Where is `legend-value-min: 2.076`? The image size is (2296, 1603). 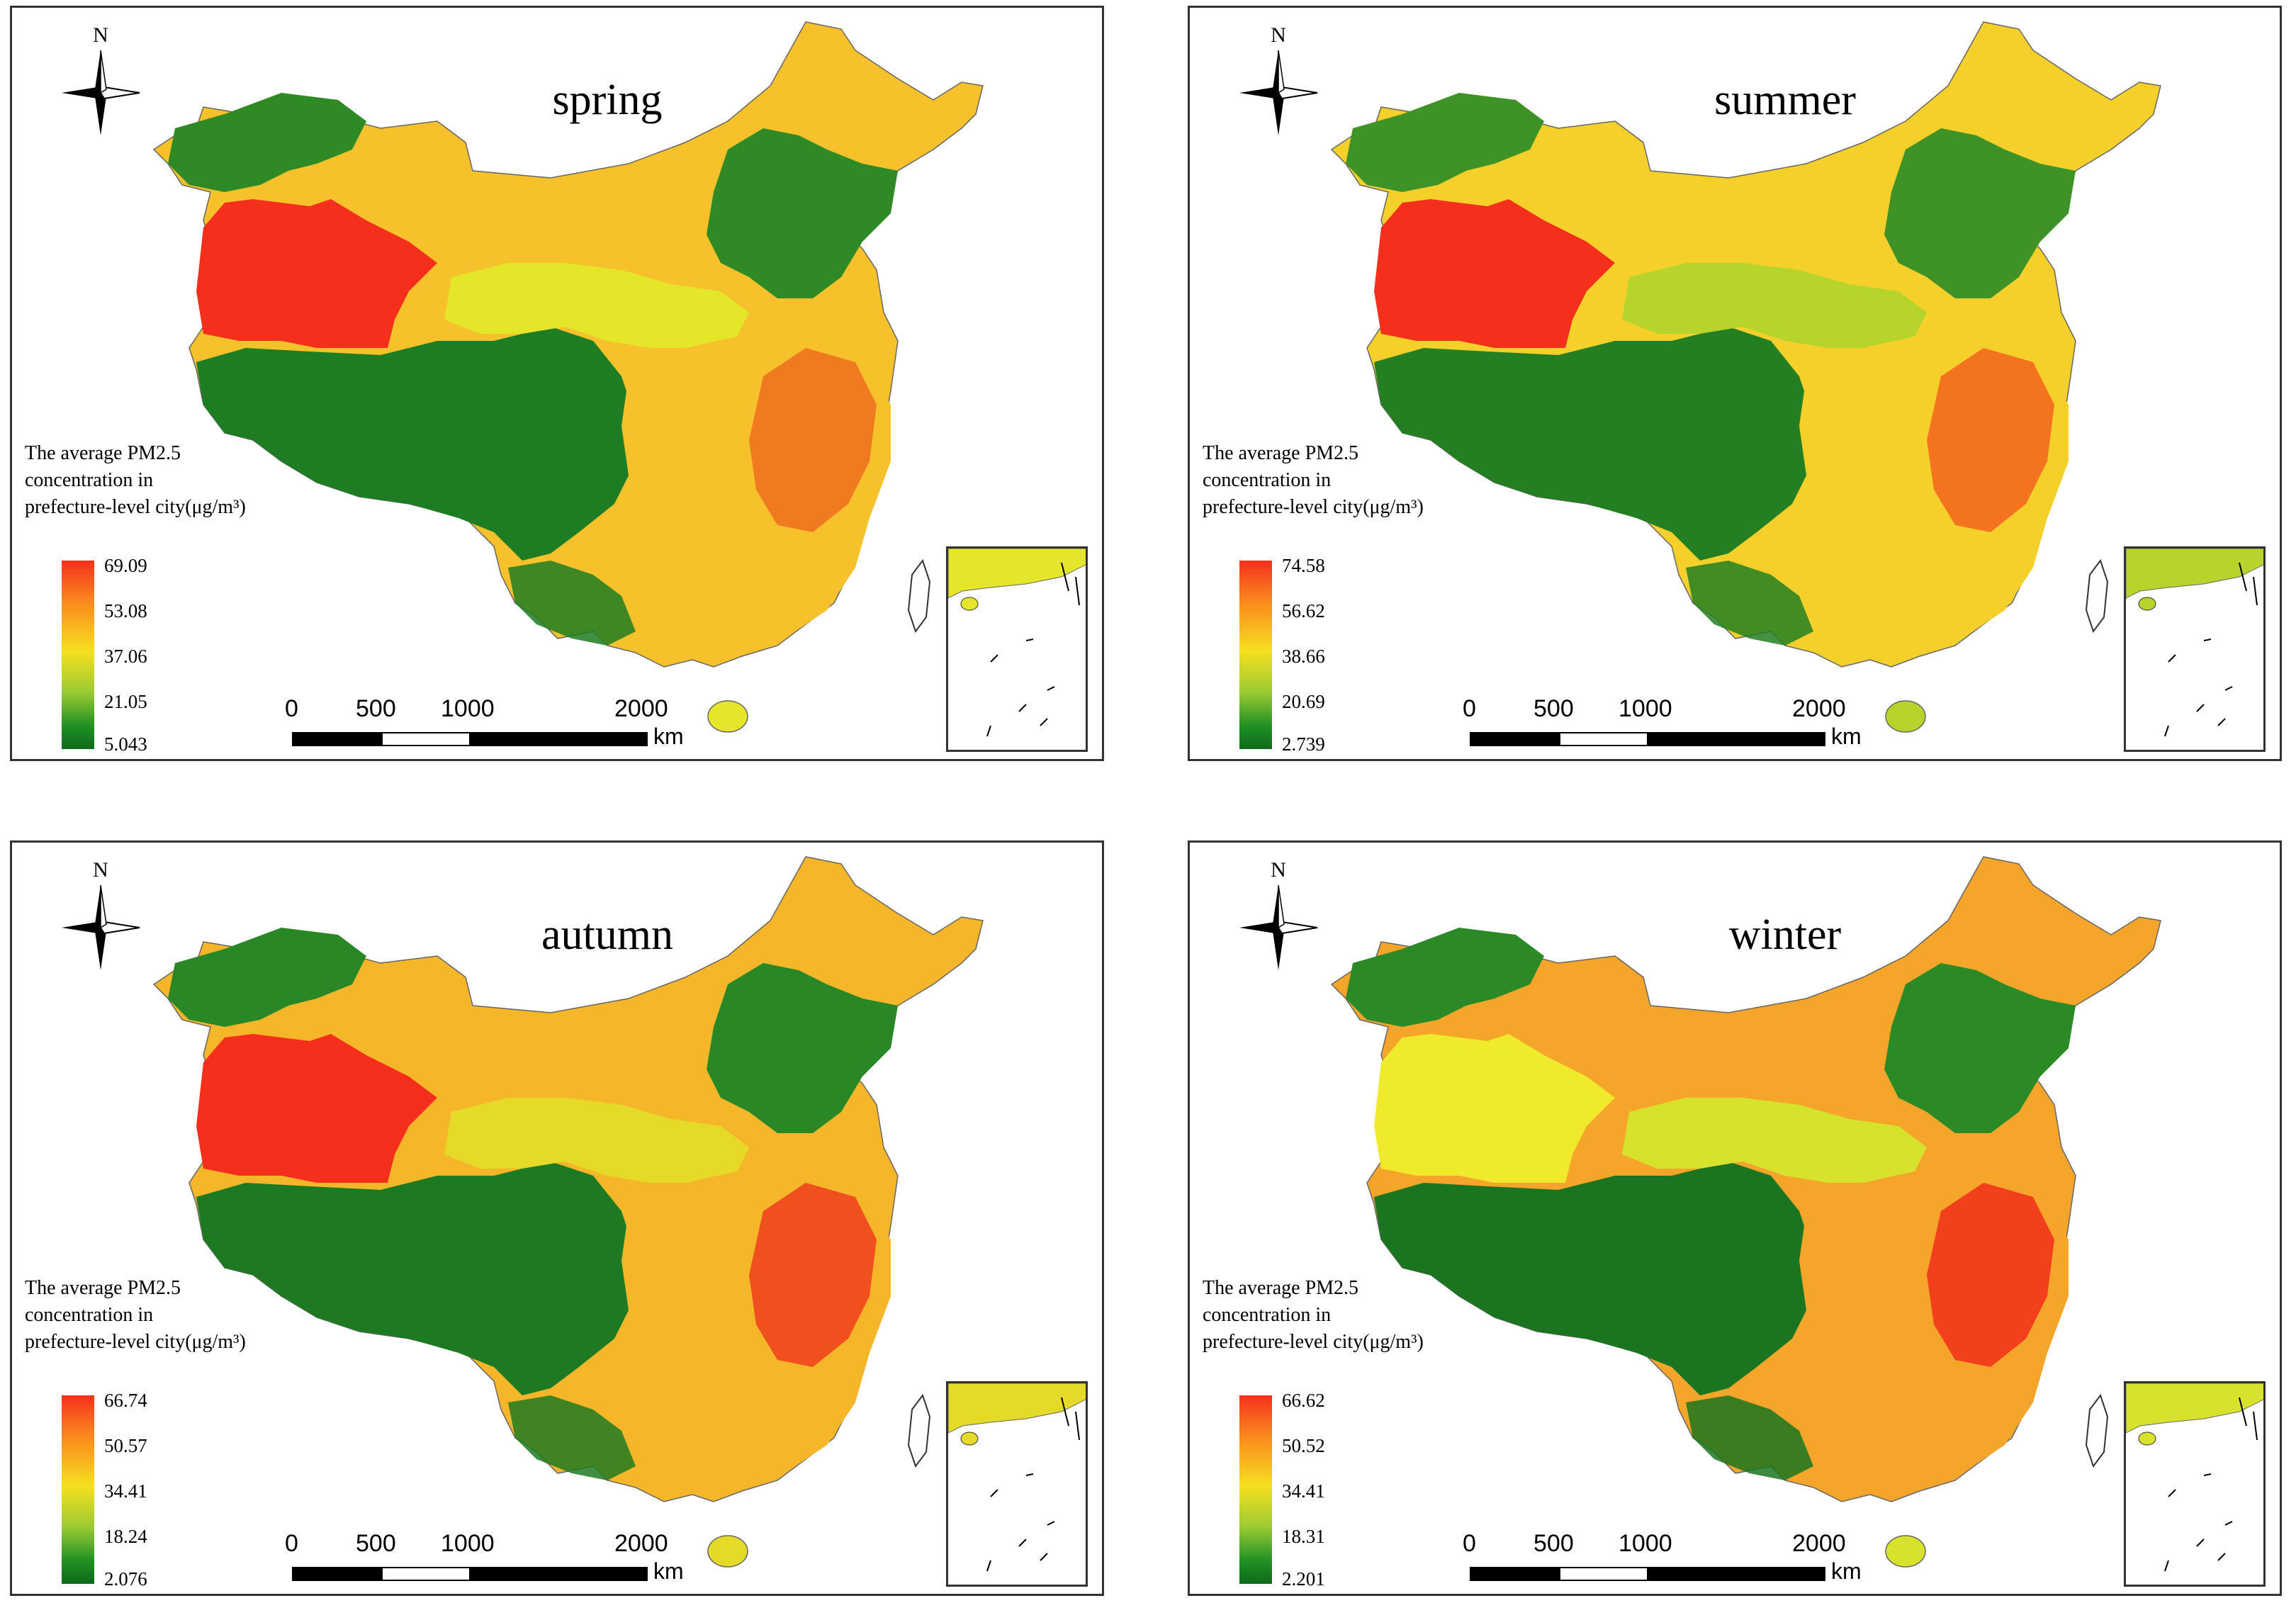 legend-value-min: 2.076 is located at coordinates (125, 1579).